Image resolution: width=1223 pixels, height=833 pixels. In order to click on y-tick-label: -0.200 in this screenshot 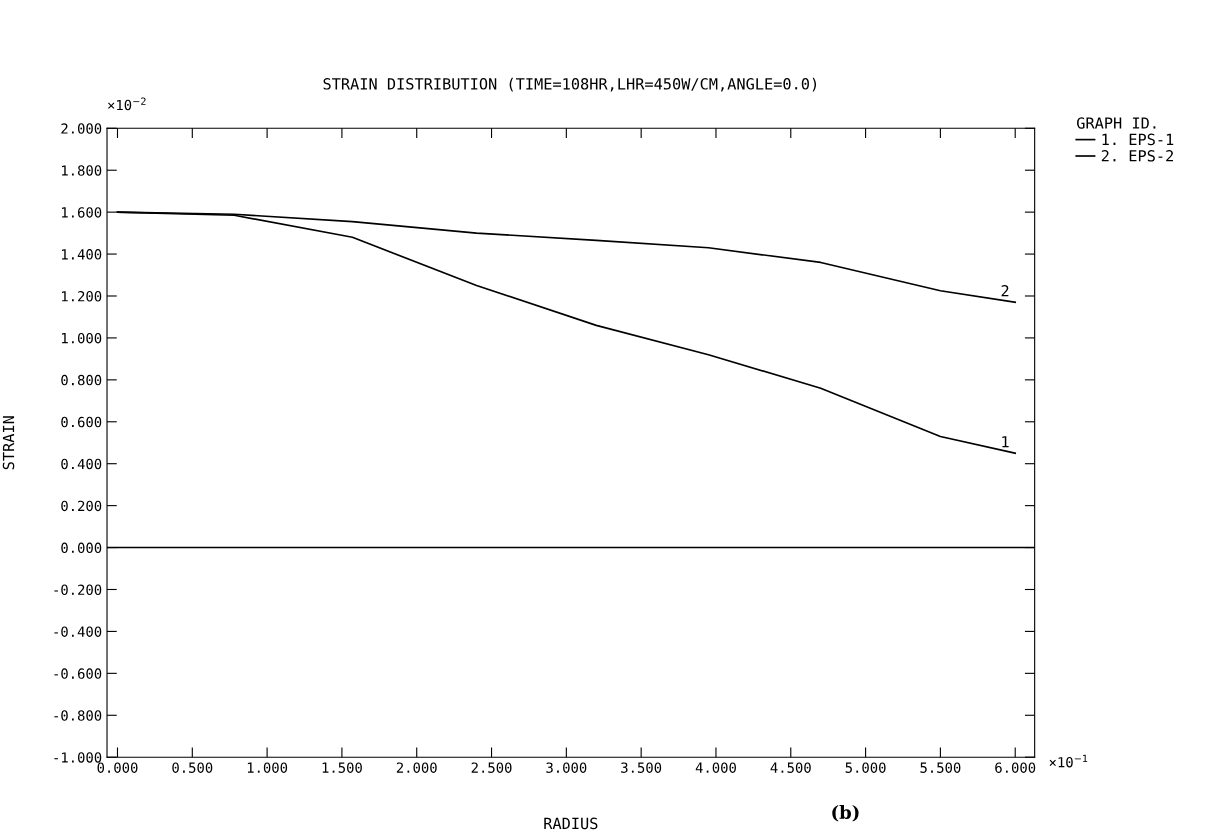, I will do `click(78, 589)`.